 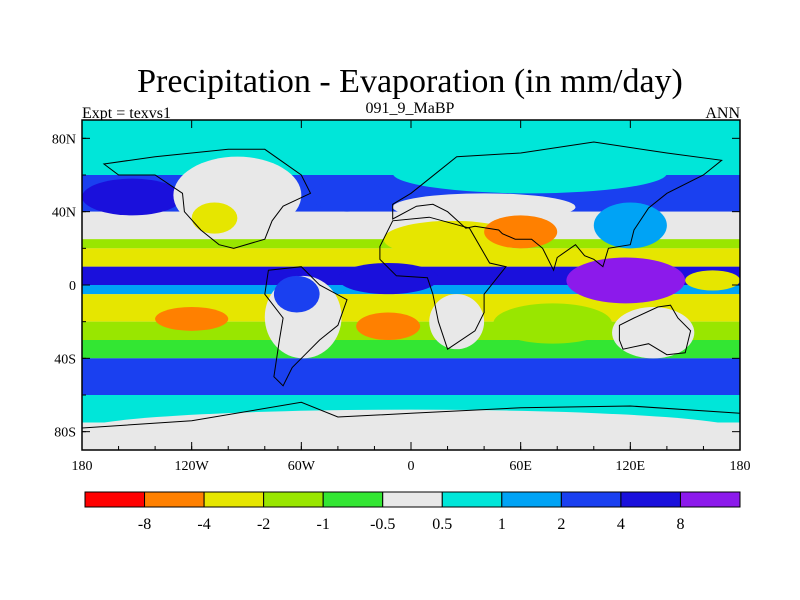 What do you see at coordinates (65, 433) in the screenshot?
I see `y-tick-label: 80S` at bounding box center [65, 433].